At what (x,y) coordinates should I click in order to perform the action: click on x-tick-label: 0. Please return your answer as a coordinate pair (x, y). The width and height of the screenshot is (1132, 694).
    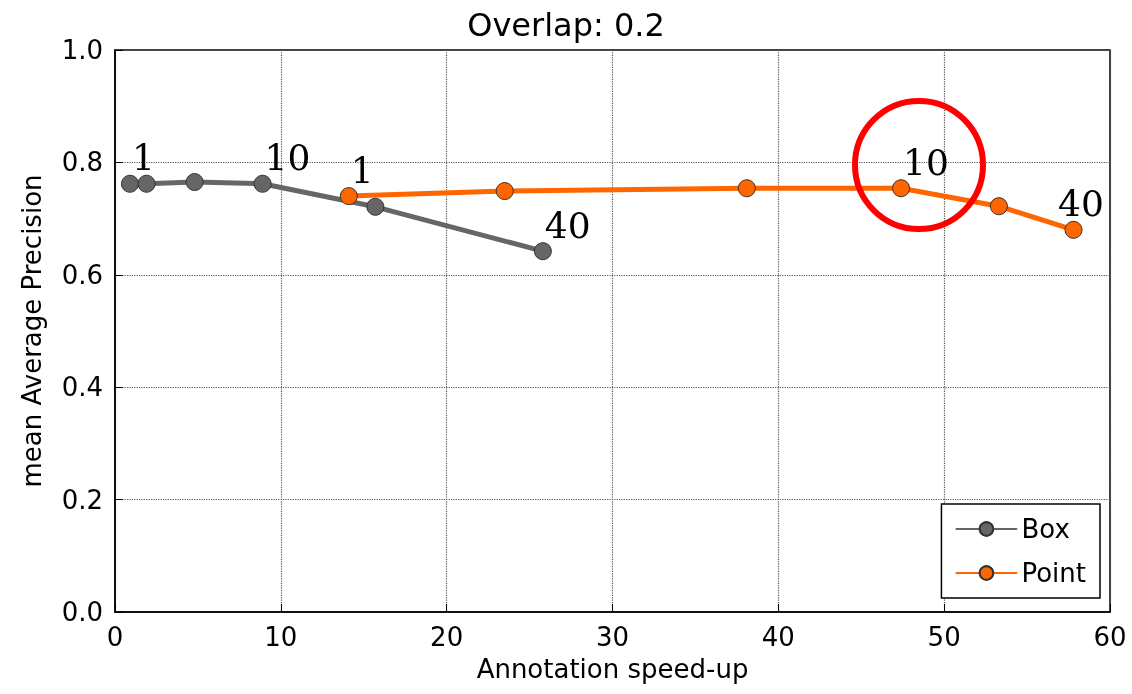
    Looking at the image, I should click on (115, 637).